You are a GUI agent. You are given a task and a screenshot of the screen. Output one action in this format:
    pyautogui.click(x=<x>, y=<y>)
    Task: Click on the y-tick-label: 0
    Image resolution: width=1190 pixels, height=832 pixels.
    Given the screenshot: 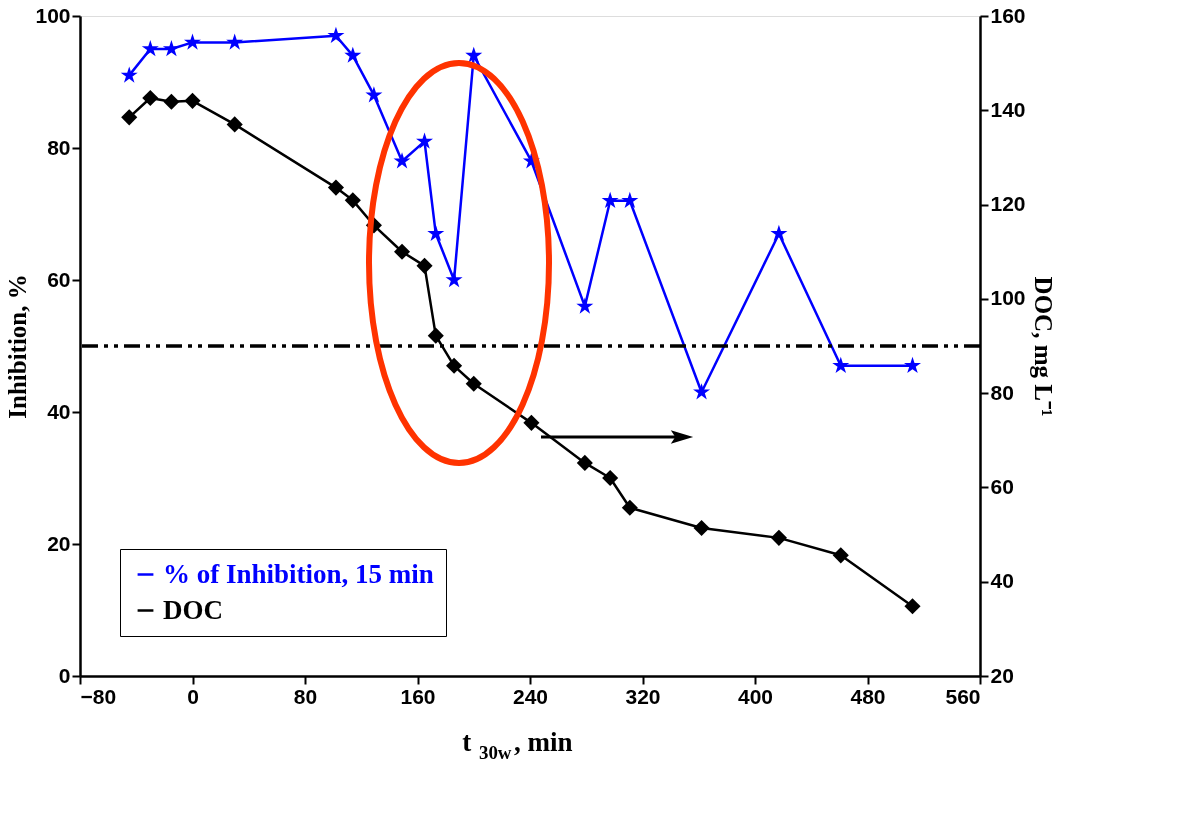 What is the action you would take?
    pyautogui.click(x=64, y=675)
    